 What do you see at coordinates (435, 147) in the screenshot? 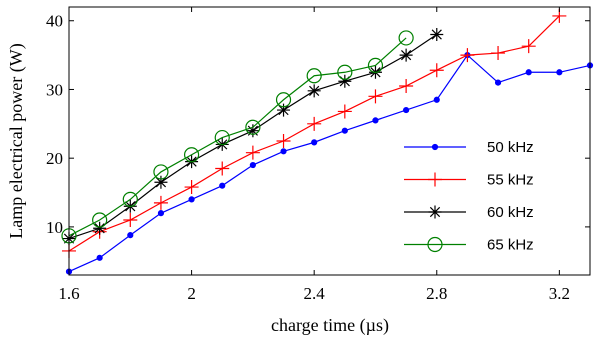
I see `legend-marker-50-khz` at bounding box center [435, 147].